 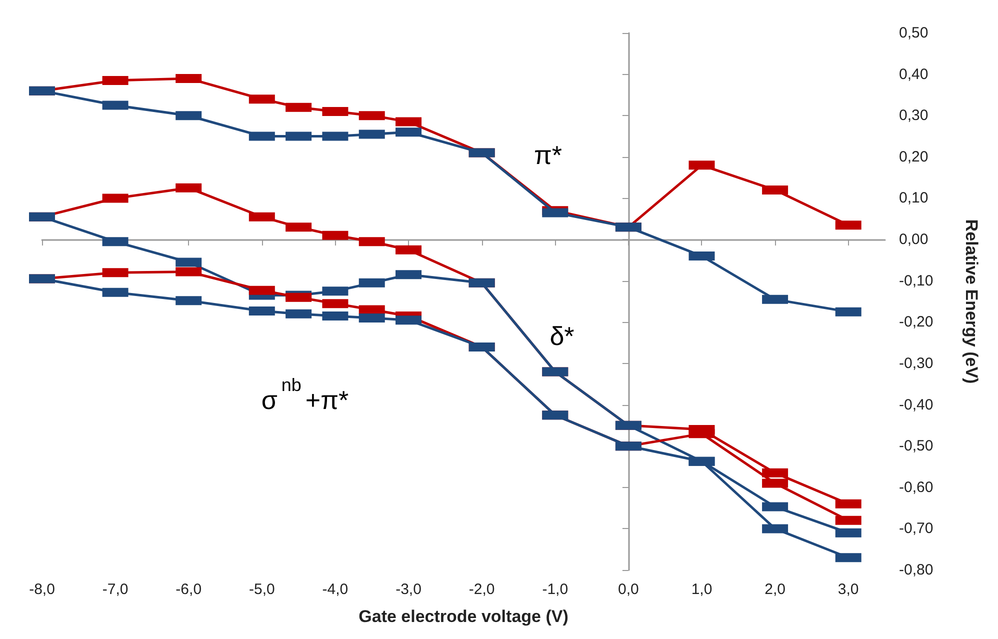 I want to click on x-tick-label: -4,0, so click(x=335, y=589).